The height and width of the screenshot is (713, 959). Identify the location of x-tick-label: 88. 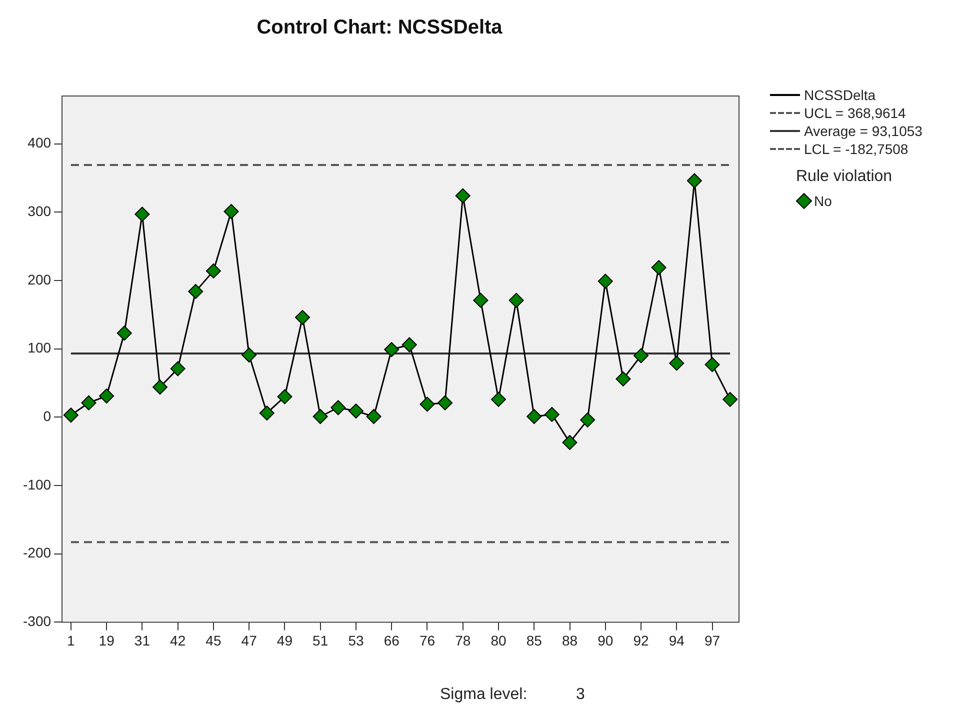
(570, 640).